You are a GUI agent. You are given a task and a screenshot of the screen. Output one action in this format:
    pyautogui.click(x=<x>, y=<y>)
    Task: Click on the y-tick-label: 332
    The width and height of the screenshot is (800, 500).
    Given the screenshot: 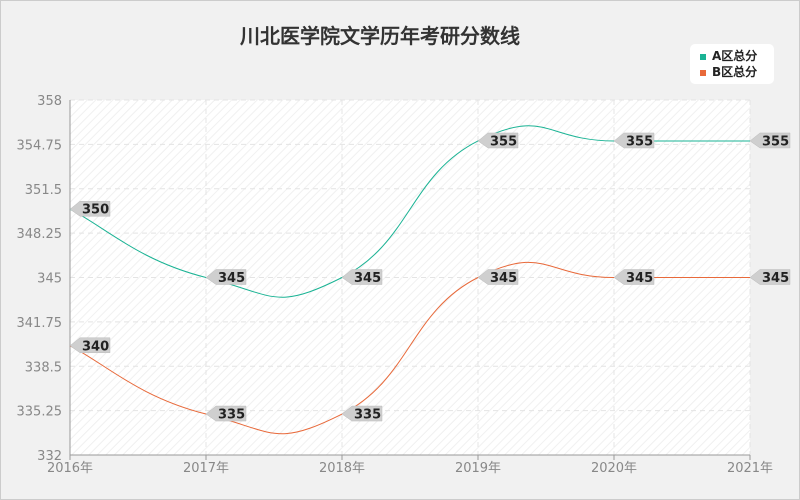 What is the action you would take?
    pyautogui.click(x=49, y=456)
    